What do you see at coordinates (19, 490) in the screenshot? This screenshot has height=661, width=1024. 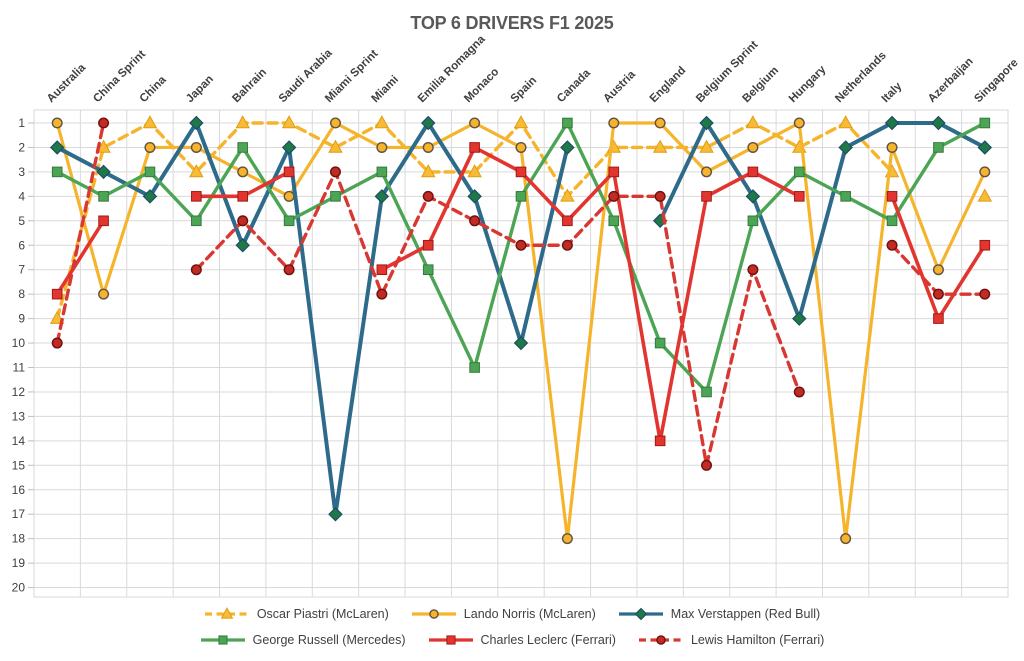 I see `y-axis-tick-label: 16` at bounding box center [19, 490].